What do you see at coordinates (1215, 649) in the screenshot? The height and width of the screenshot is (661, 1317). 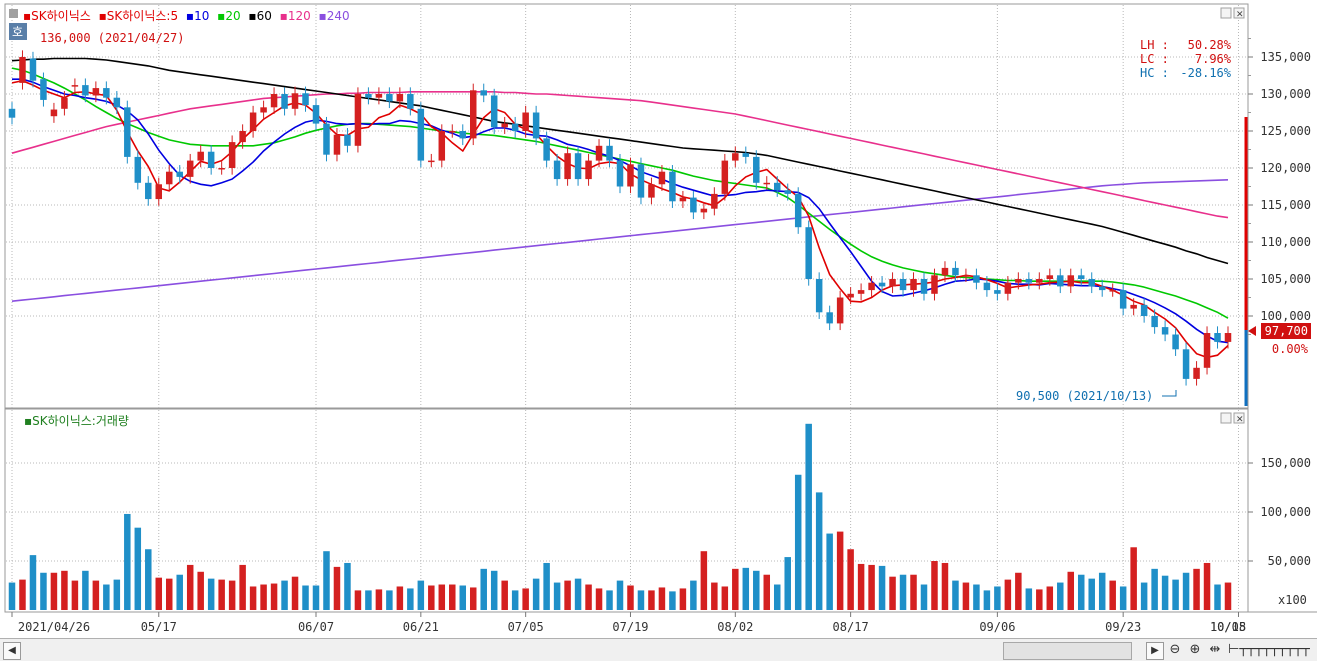 I see `fit-icon: ⇹` at bounding box center [1215, 649].